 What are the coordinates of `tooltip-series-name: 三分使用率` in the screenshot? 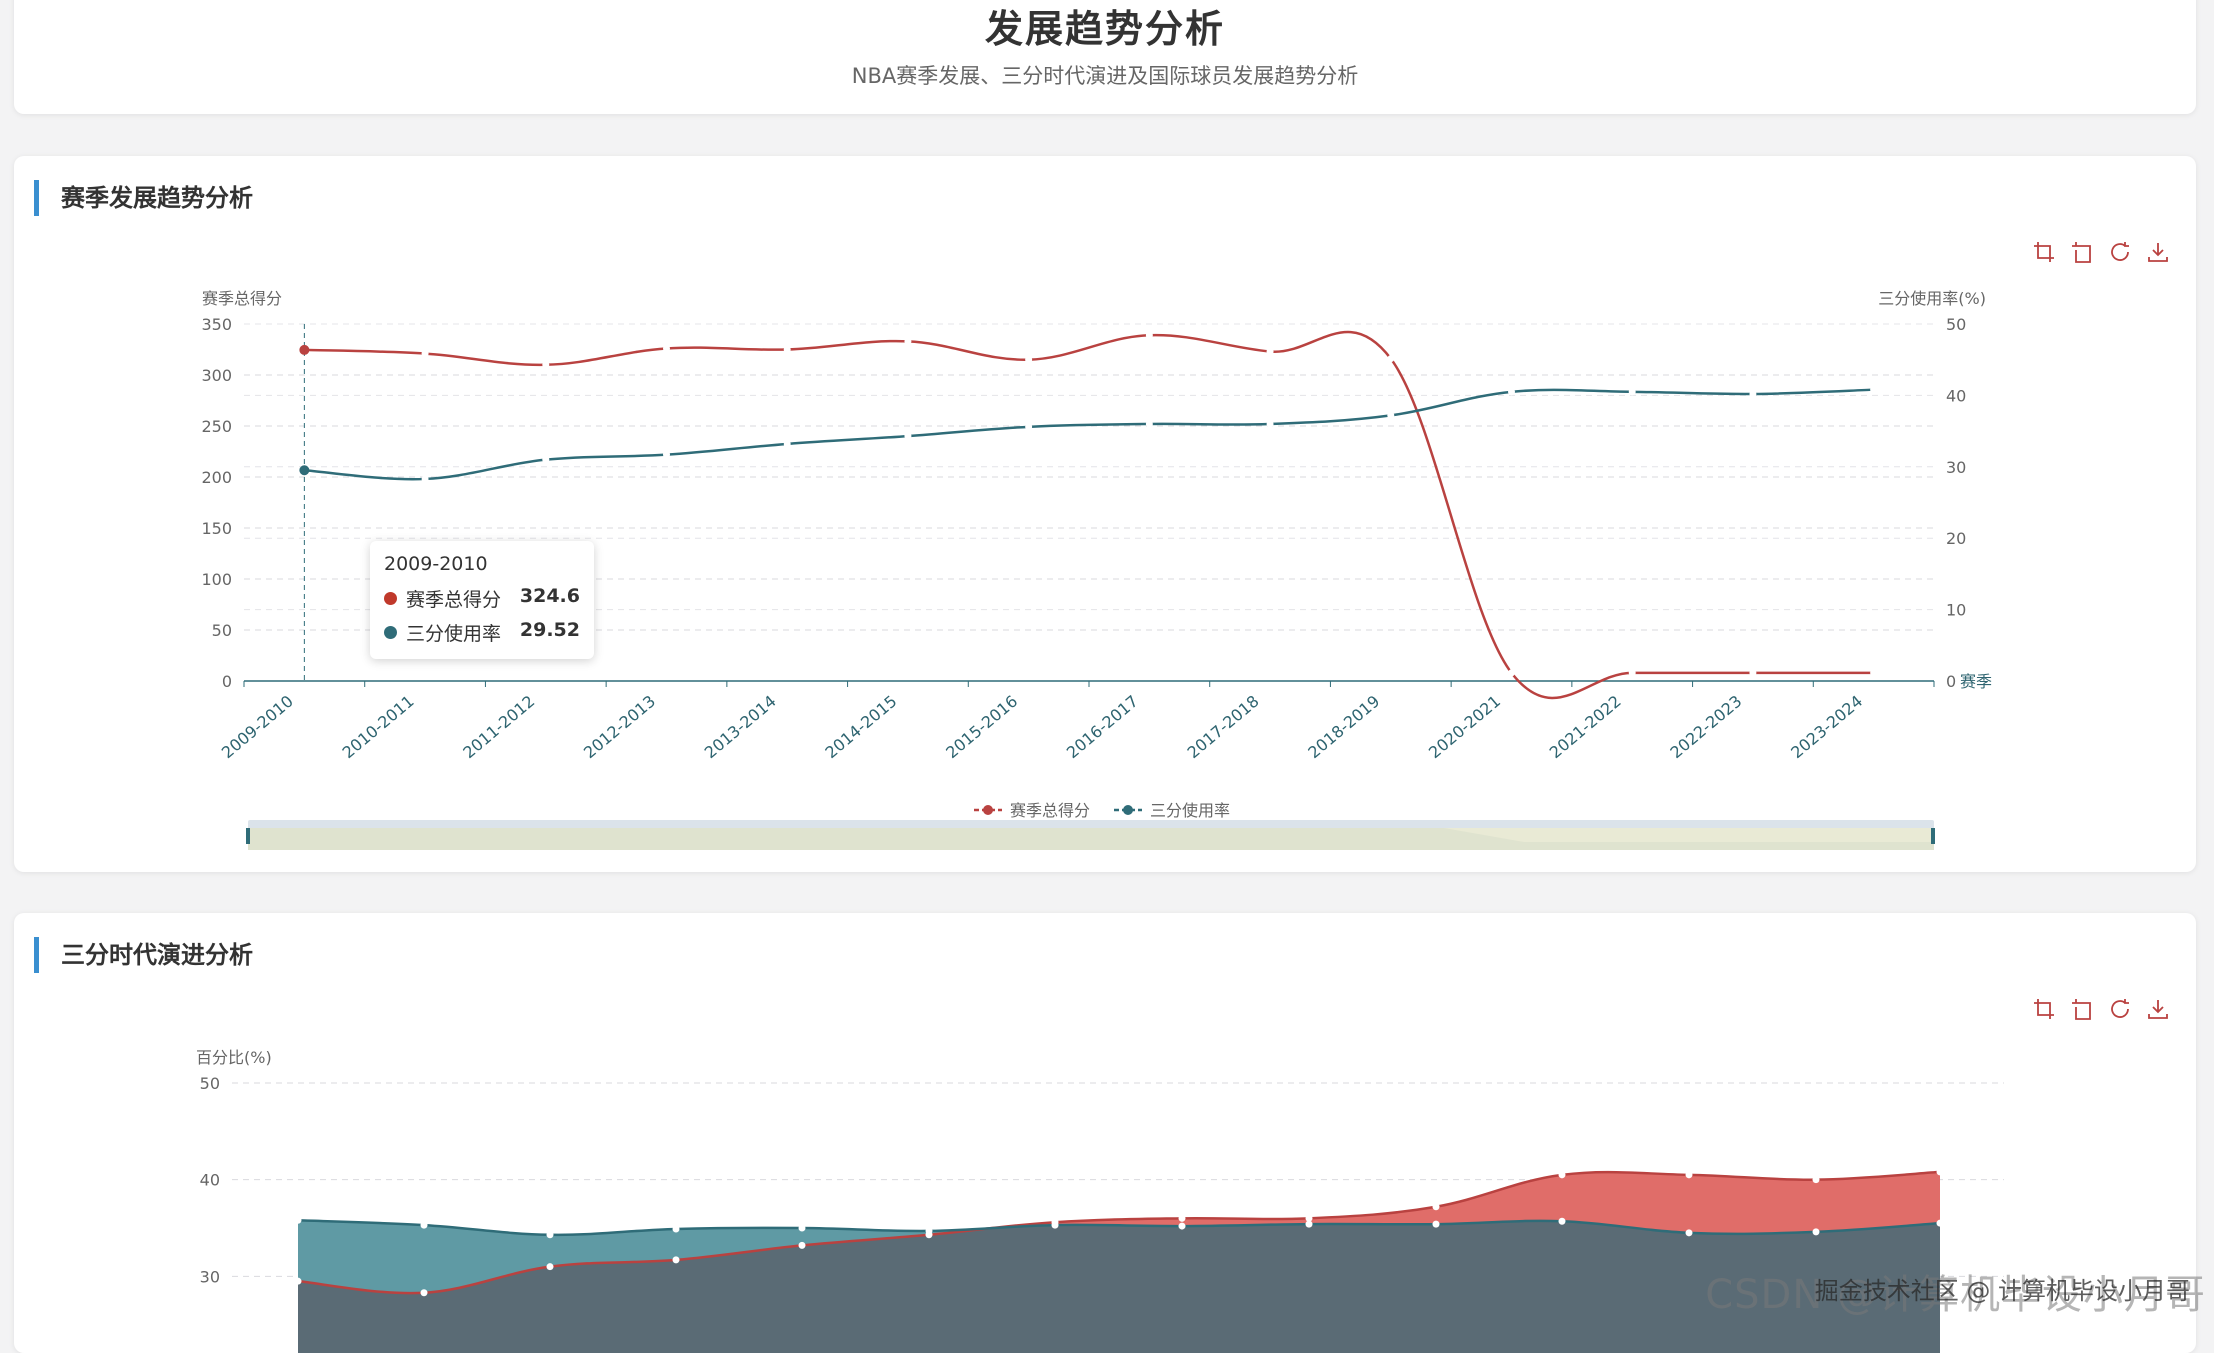 It's located at (454, 634).